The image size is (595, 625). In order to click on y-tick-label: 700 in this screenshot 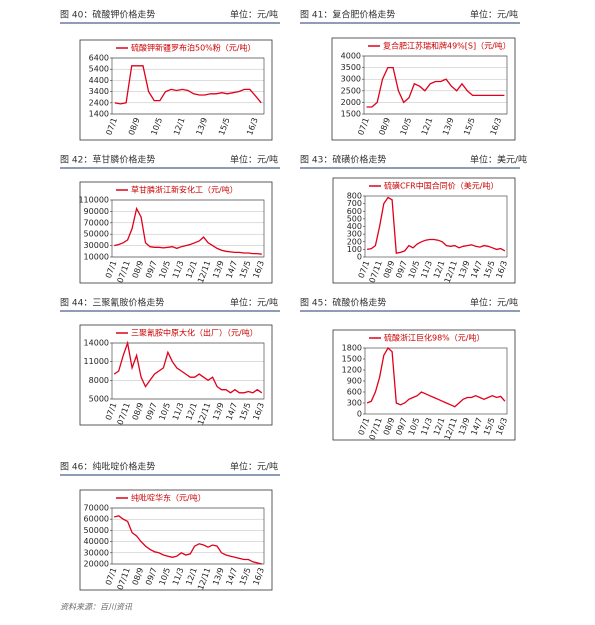, I will do `click(354, 203)`.